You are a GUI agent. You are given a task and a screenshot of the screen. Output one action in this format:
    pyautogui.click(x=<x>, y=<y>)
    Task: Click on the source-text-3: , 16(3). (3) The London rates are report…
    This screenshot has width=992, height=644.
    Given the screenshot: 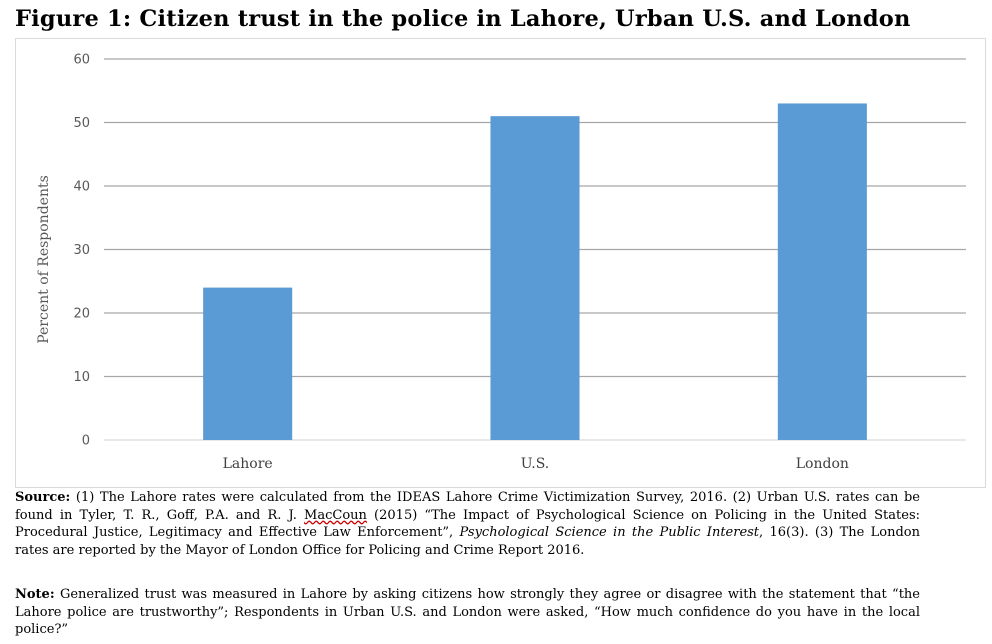 What is the action you would take?
    pyautogui.click(x=467, y=541)
    